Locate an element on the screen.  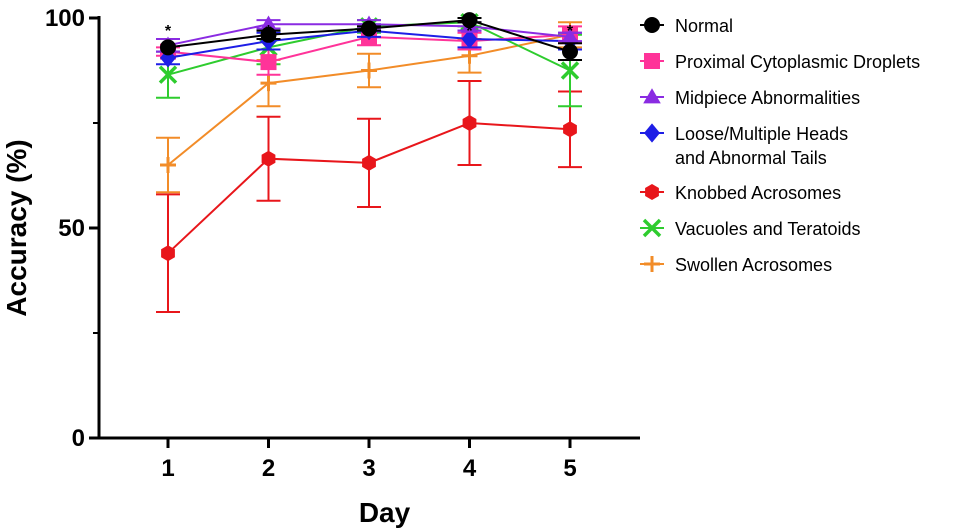
x-tick-label: 2 is located at coordinates (268, 468).